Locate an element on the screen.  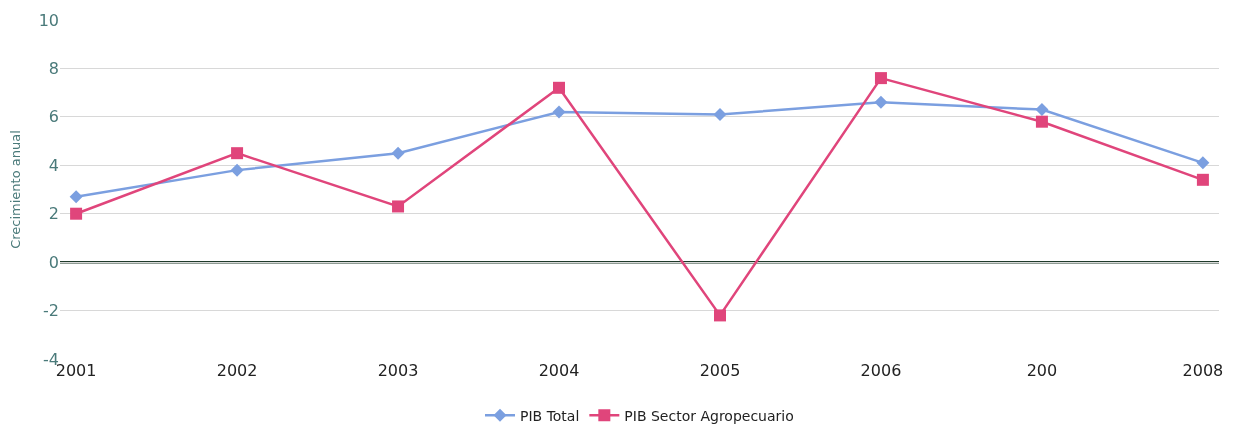
y-tick-label: -2 is located at coordinates (51, 311).